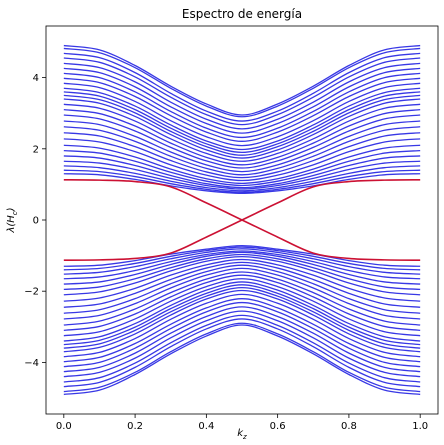 The width and height of the screenshot is (444, 445). What do you see at coordinates (135, 426) in the screenshot?
I see `x-tick-label: 0.2` at bounding box center [135, 426].